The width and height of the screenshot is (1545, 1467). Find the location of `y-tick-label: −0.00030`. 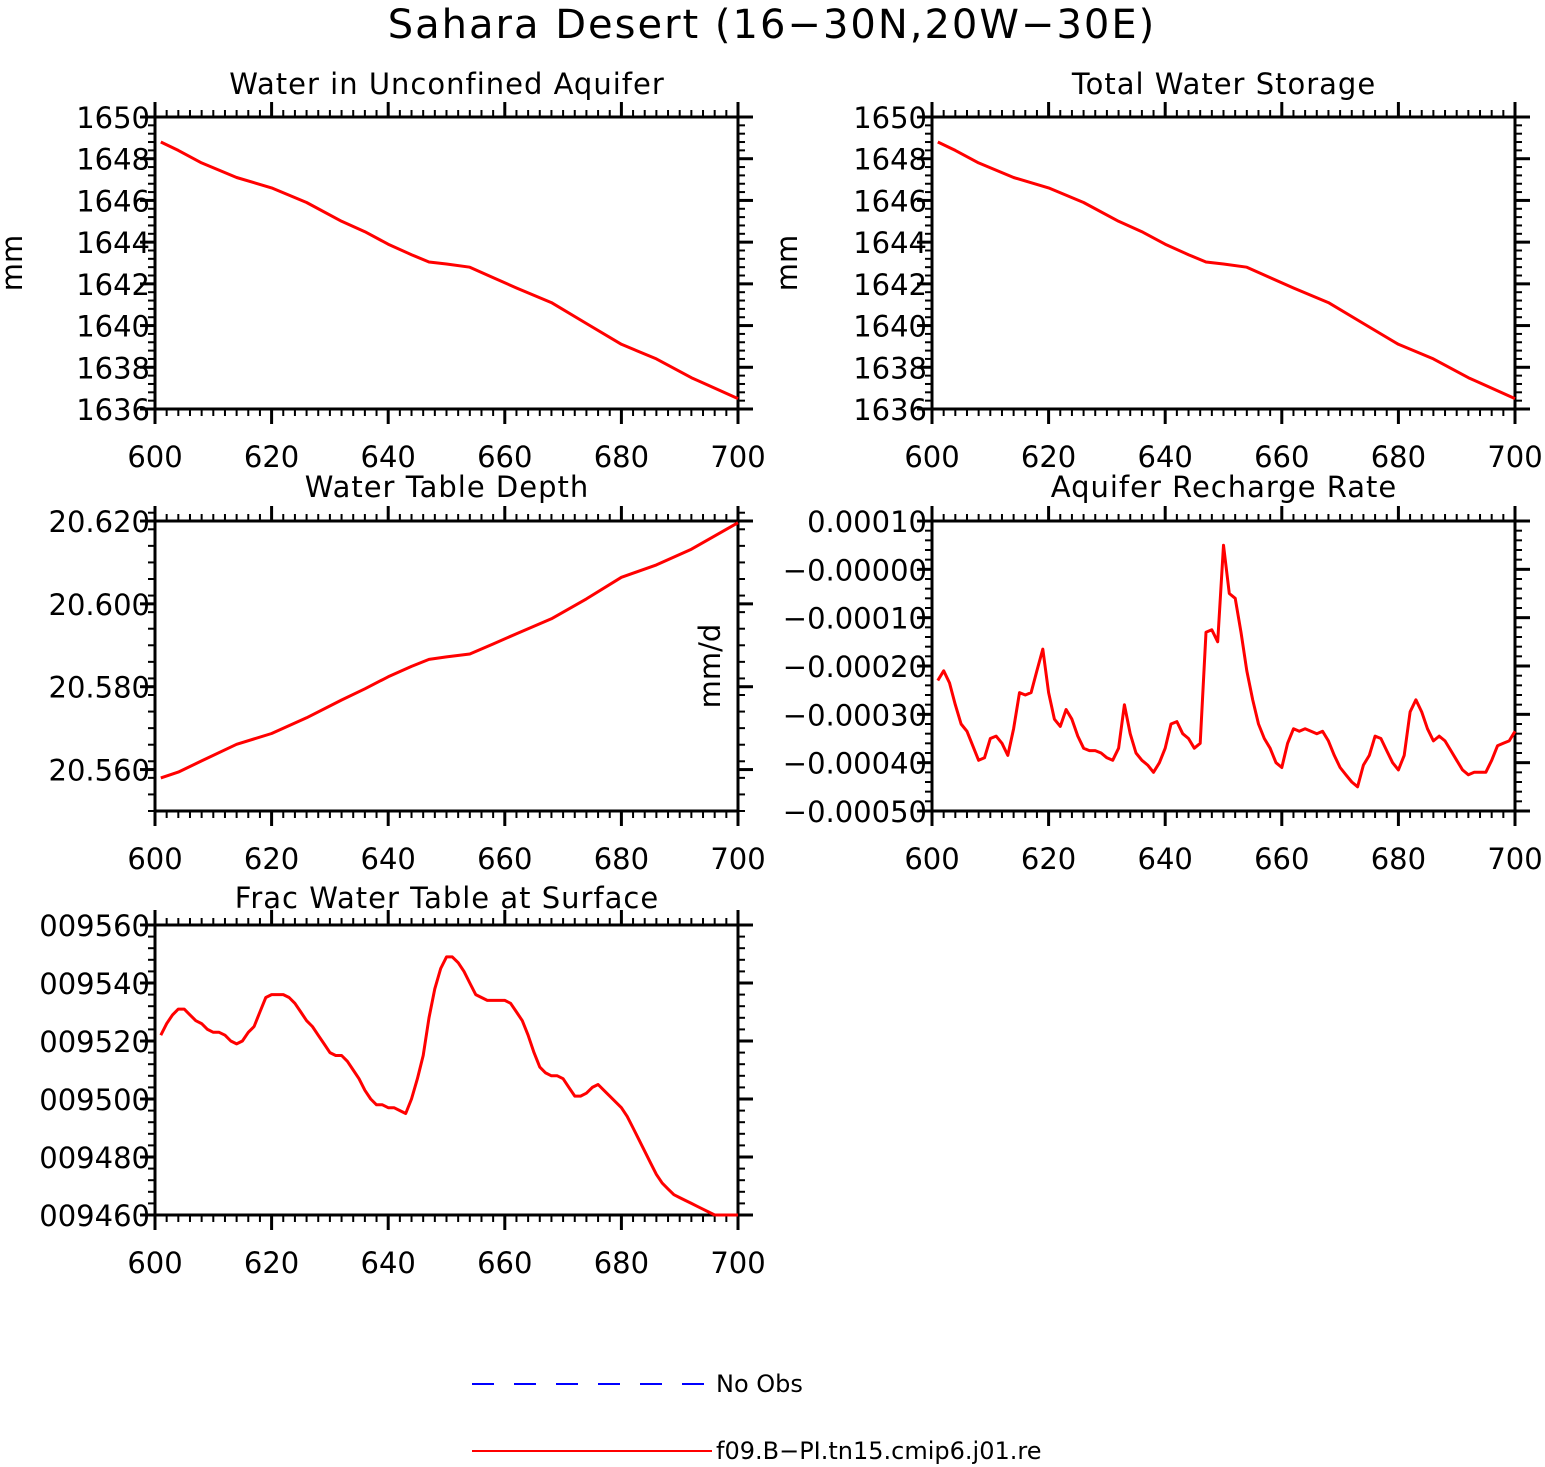

y-tick-label: −0.00030 is located at coordinates (855, 715).